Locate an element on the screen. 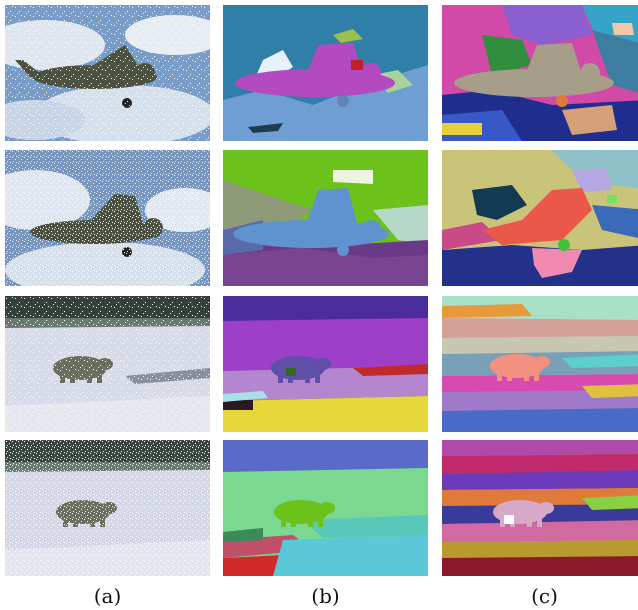 Image resolution: width=638 pixels, height=610 pixels. caption-a: (a) is located at coordinates (107, 596).